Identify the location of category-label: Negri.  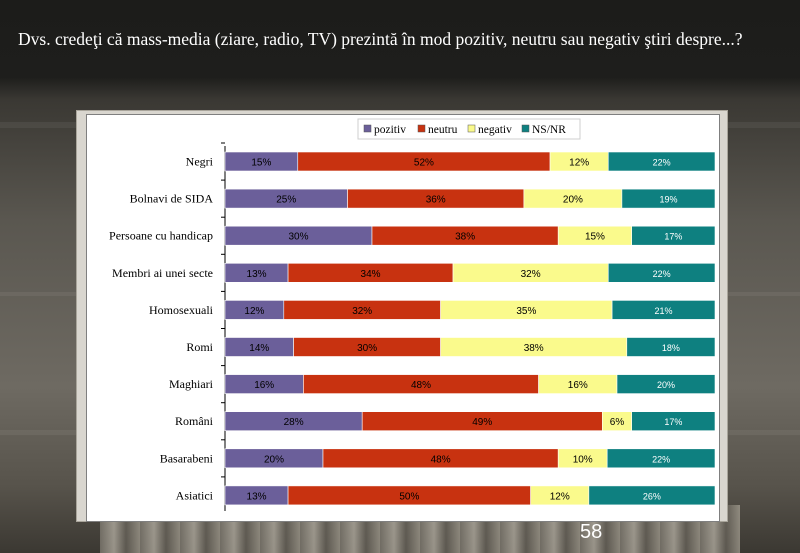
(200, 162).